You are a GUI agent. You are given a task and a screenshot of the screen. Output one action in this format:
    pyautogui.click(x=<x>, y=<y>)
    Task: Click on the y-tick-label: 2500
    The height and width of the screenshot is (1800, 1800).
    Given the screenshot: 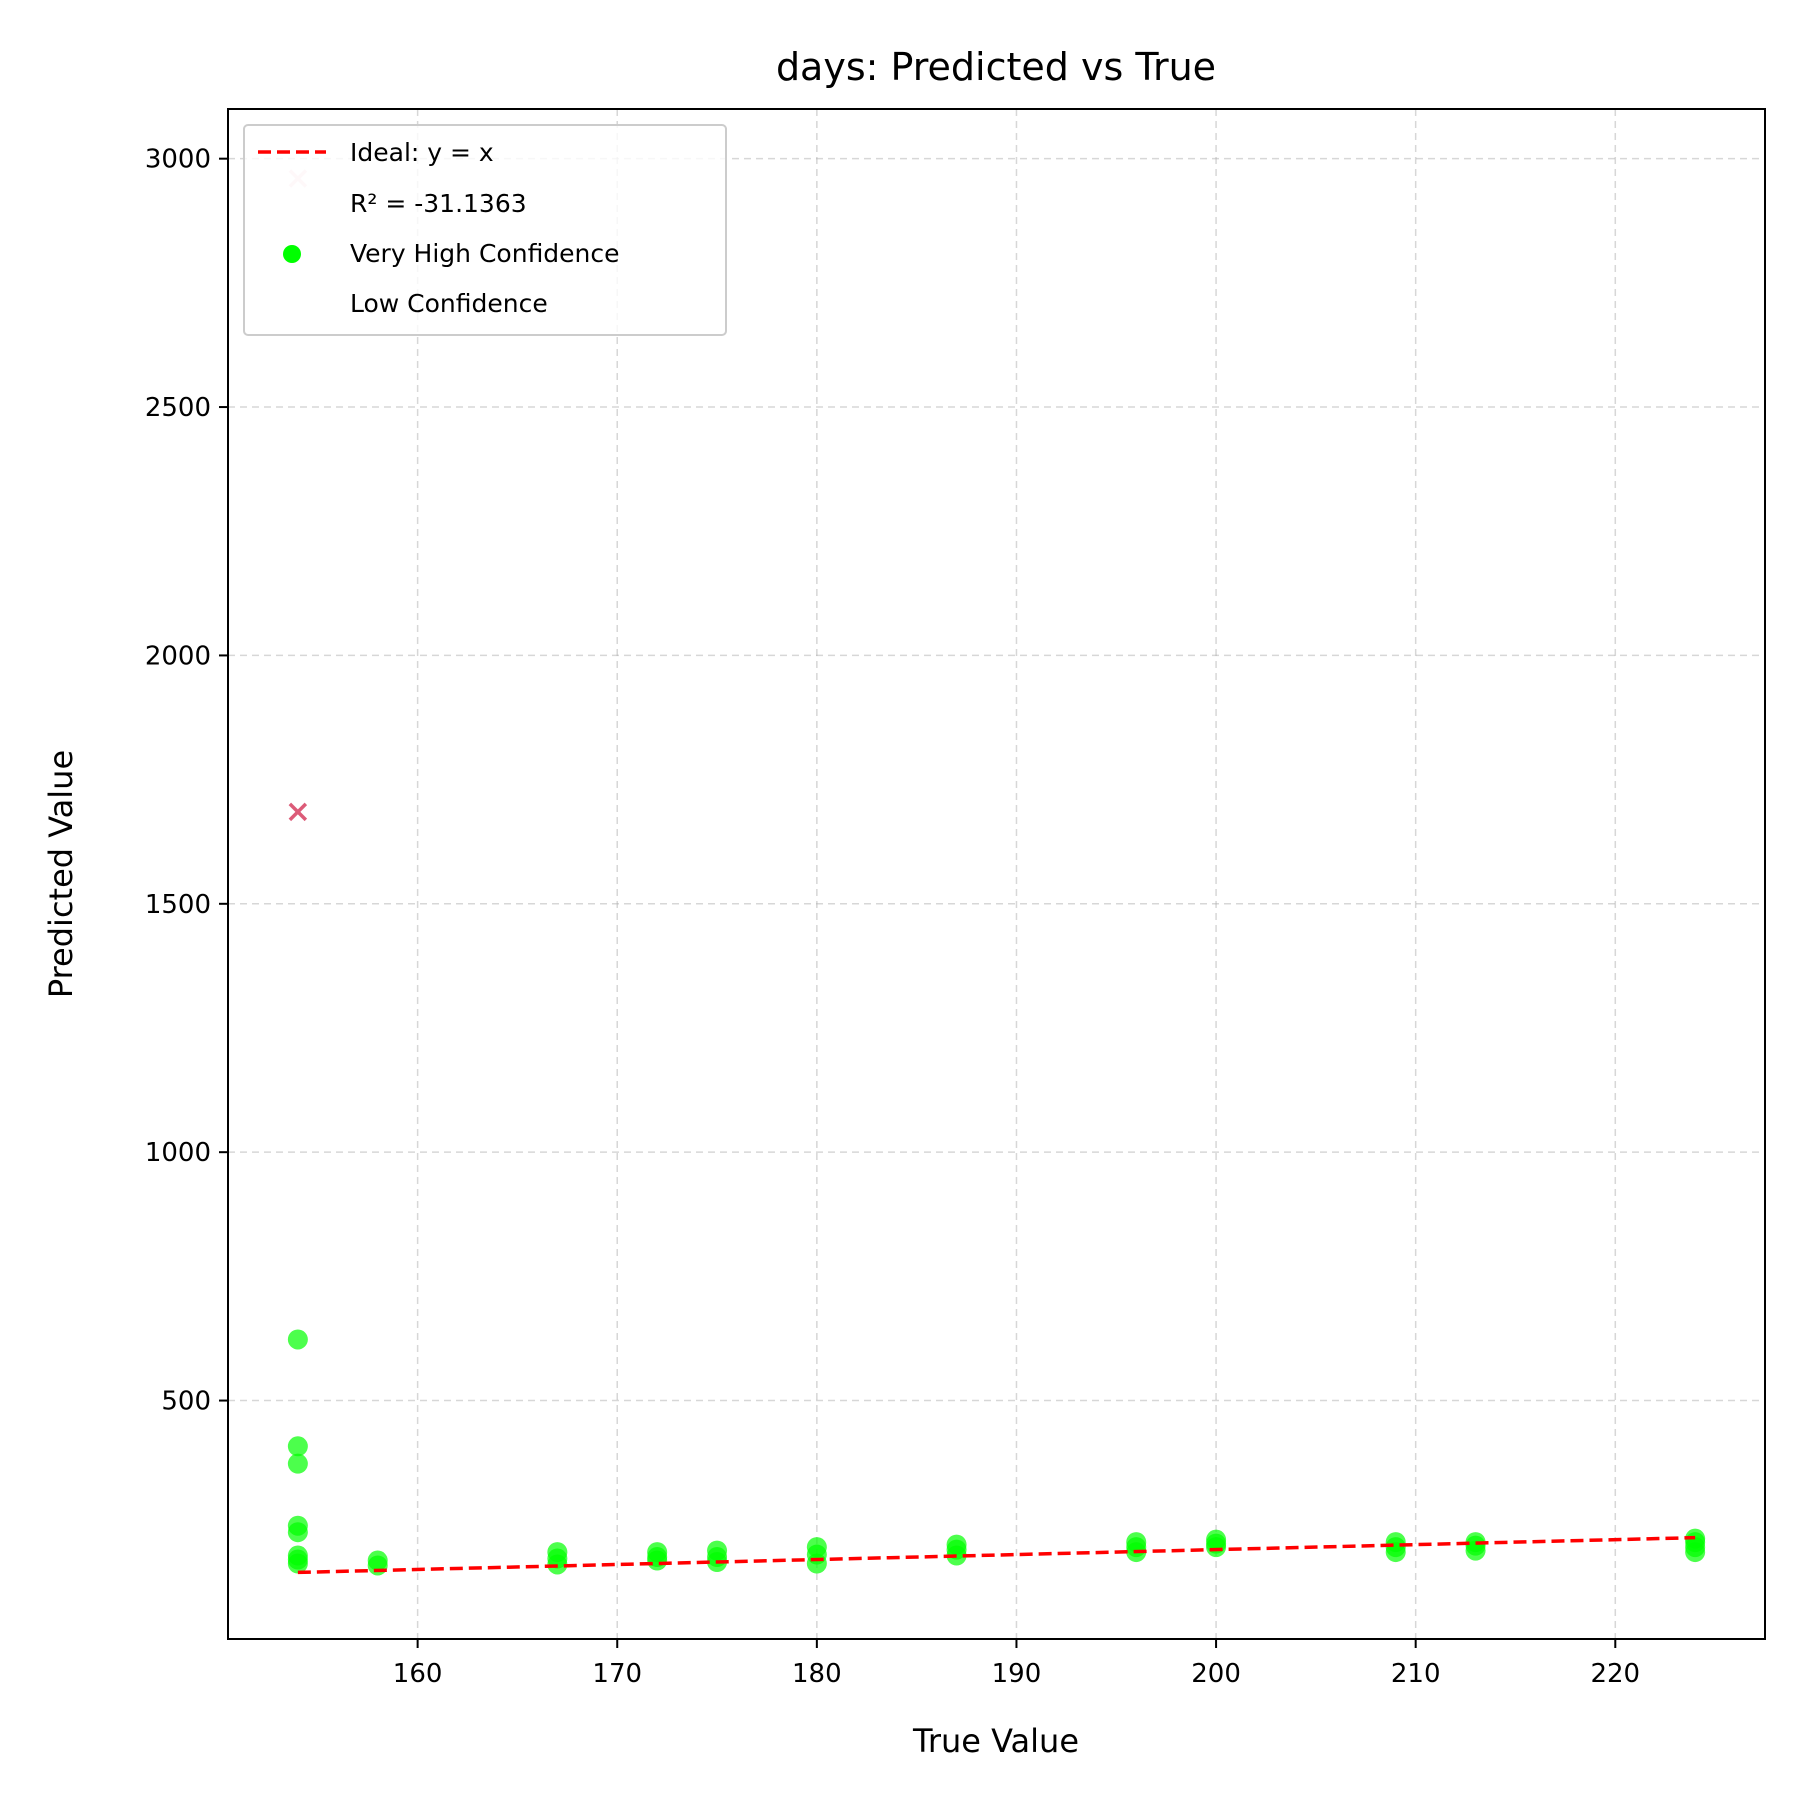 What is the action you would take?
    pyautogui.click(x=178, y=408)
    